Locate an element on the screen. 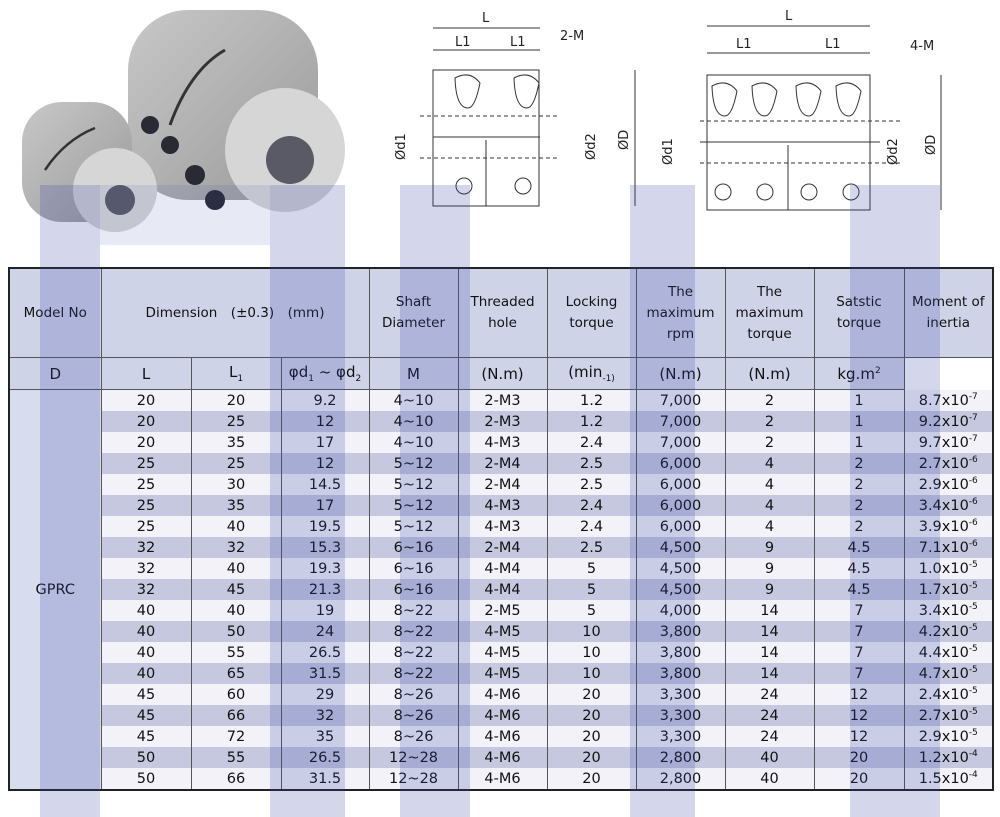 This screenshot has height=817, width=1000. cell-thread: 2-M5 is located at coordinates (502, 610).